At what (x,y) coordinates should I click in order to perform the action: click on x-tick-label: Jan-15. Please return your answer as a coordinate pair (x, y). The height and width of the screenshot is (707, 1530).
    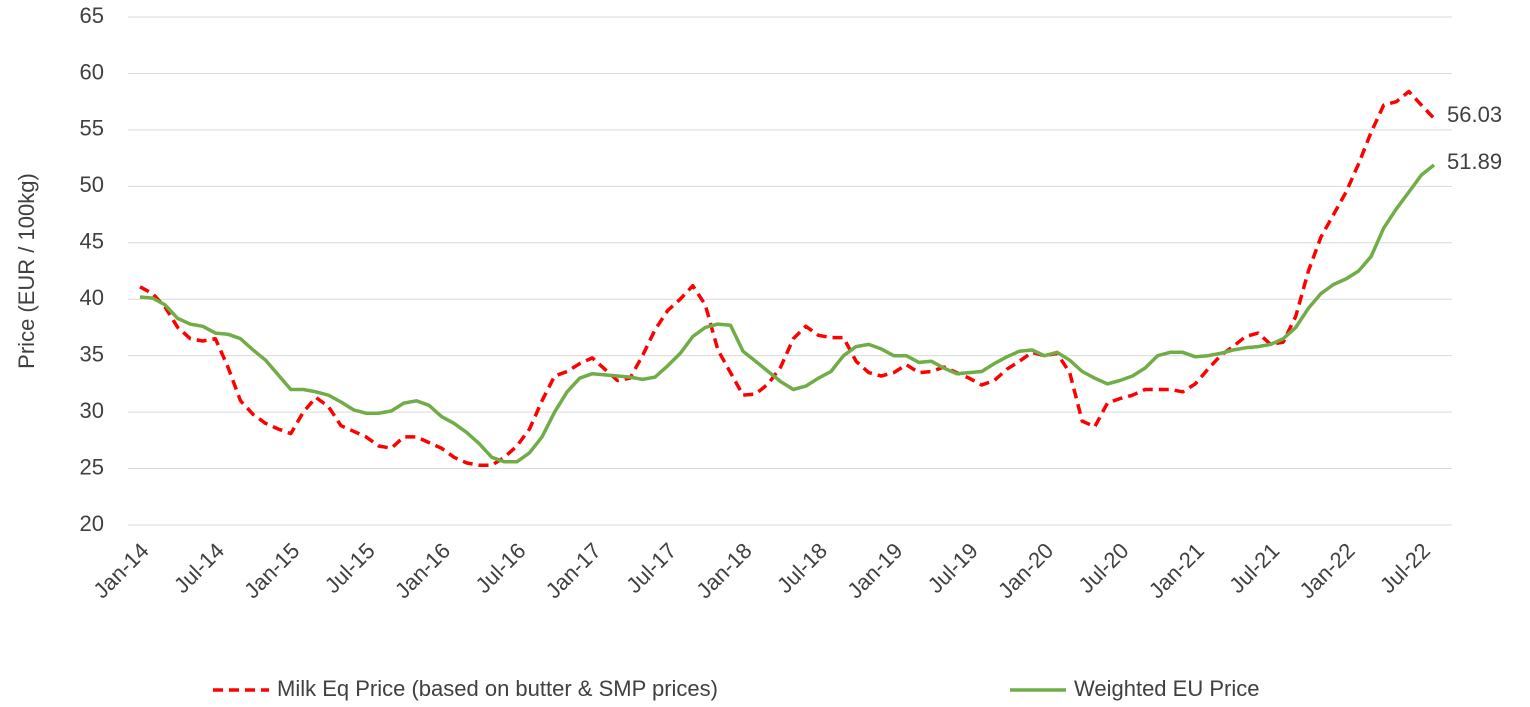
    Looking at the image, I should click on (271, 570).